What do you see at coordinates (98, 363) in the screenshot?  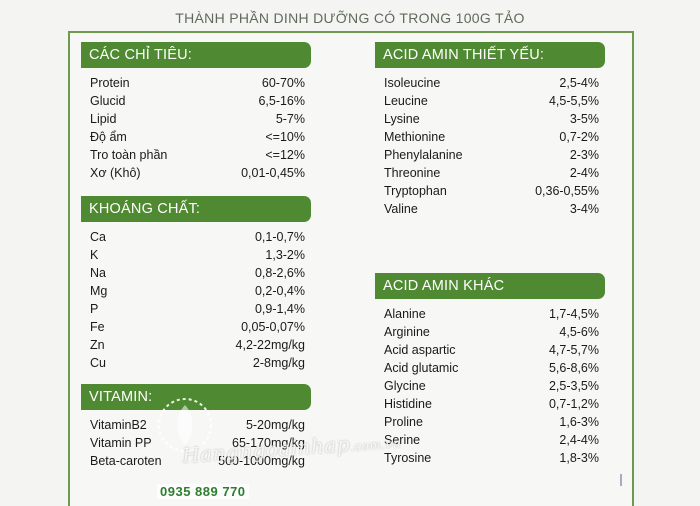 I see `nutrient-name: Cu` at bounding box center [98, 363].